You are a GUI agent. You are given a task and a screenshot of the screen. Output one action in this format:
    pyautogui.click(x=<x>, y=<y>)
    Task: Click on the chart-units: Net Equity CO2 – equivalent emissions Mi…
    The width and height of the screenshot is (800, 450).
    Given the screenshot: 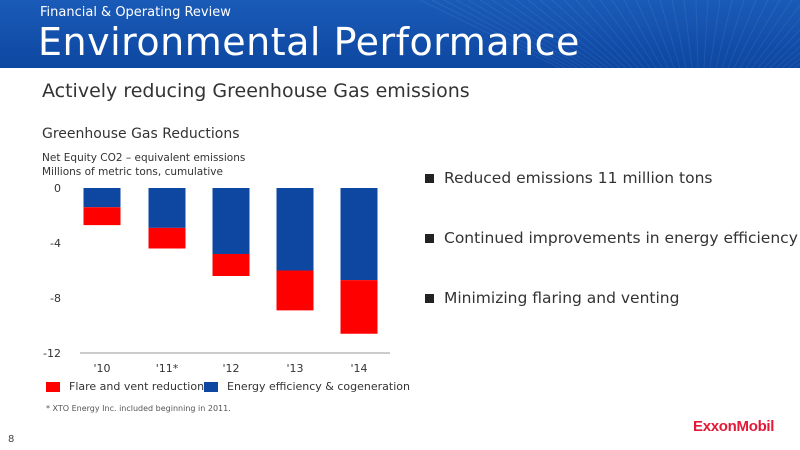 What is the action you would take?
    pyautogui.click(x=143, y=165)
    